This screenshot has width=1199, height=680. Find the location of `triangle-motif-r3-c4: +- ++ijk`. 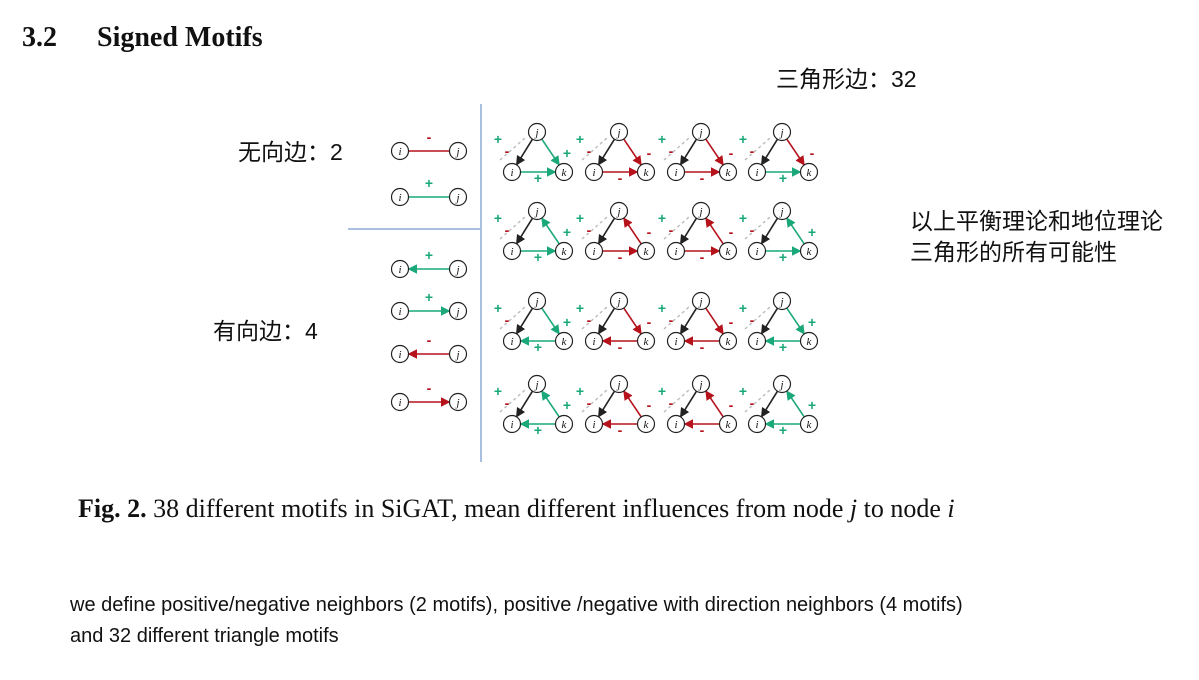

triangle-motif-r3-c4: +- ++ijk is located at coordinates (779, 323).